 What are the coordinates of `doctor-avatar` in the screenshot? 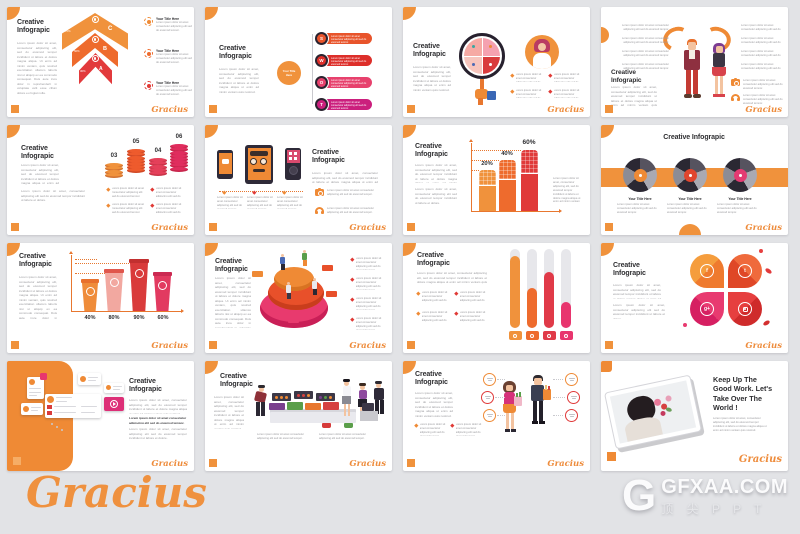 It's located at (542, 52).